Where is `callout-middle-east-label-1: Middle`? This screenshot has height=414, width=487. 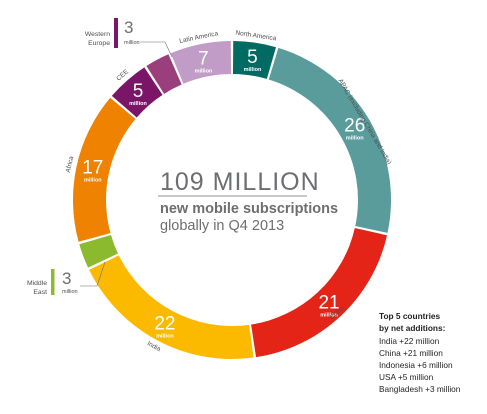
callout-middle-east-label-1: Middle is located at coordinates (37, 283).